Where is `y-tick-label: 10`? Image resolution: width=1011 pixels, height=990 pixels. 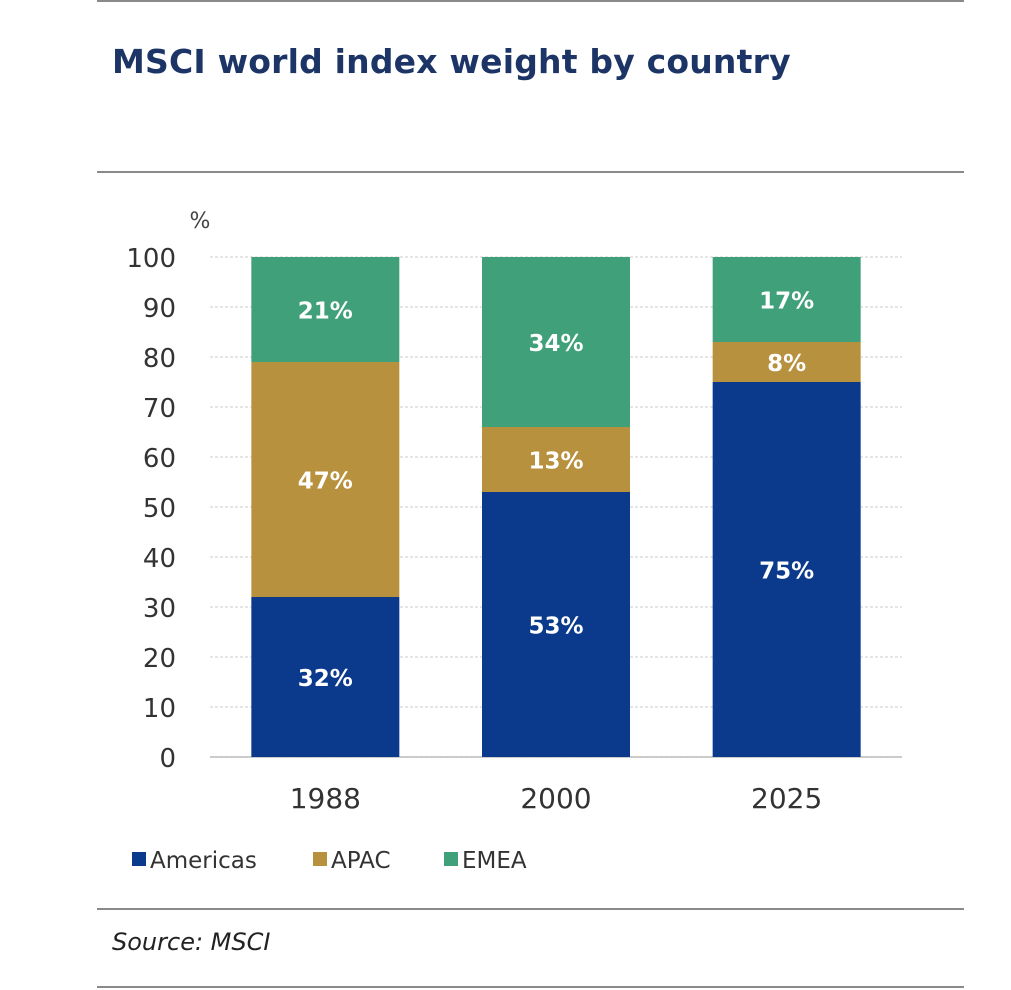 y-tick-label: 10 is located at coordinates (159, 709).